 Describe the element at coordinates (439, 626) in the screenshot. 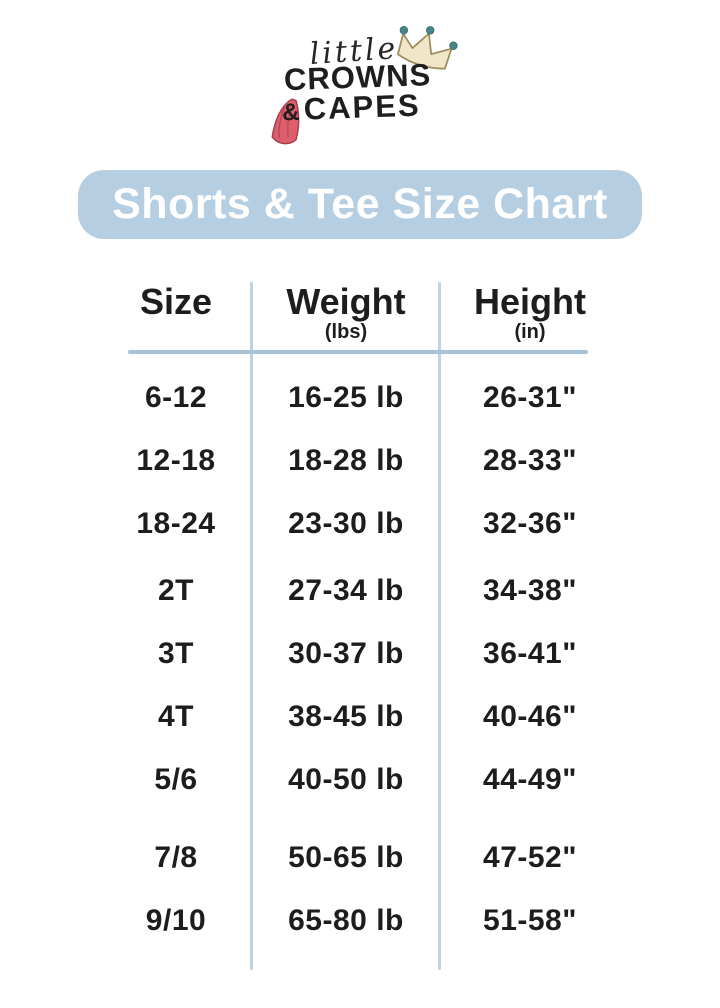

I see `column-divider-right` at that location.